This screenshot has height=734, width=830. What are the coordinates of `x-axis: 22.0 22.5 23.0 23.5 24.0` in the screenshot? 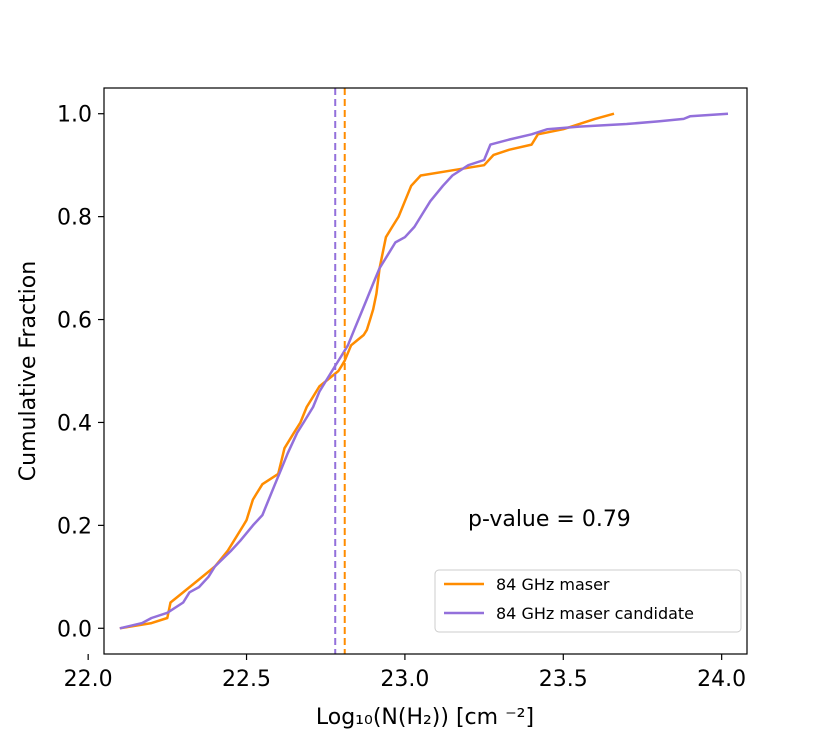 It's located at (405, 673).